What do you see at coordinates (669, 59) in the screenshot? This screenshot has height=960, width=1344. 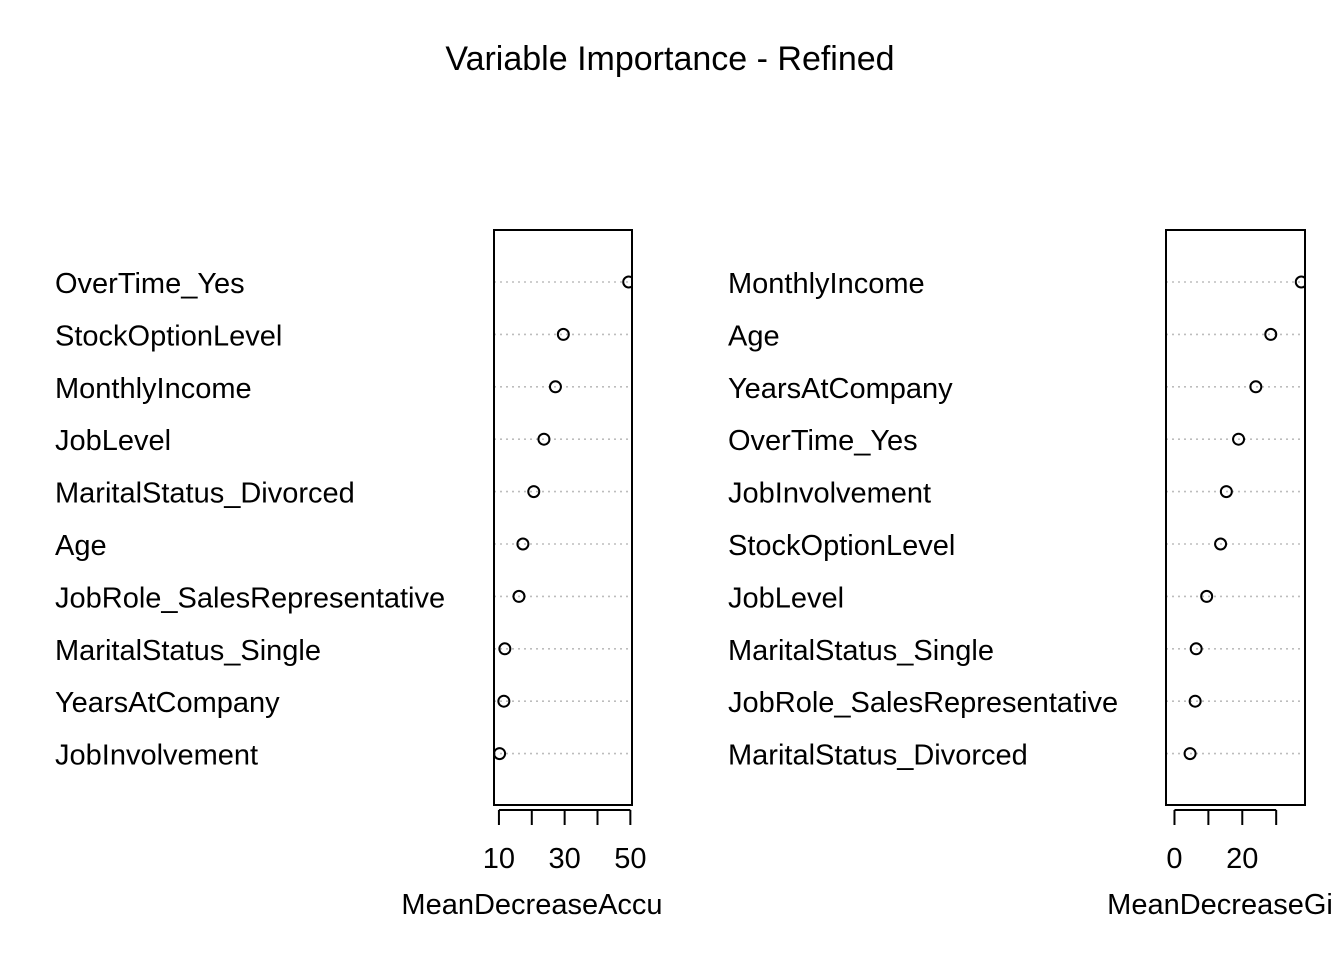 I see `chart-title: Variable Importance - Refined` at bounding box center [669, 59].